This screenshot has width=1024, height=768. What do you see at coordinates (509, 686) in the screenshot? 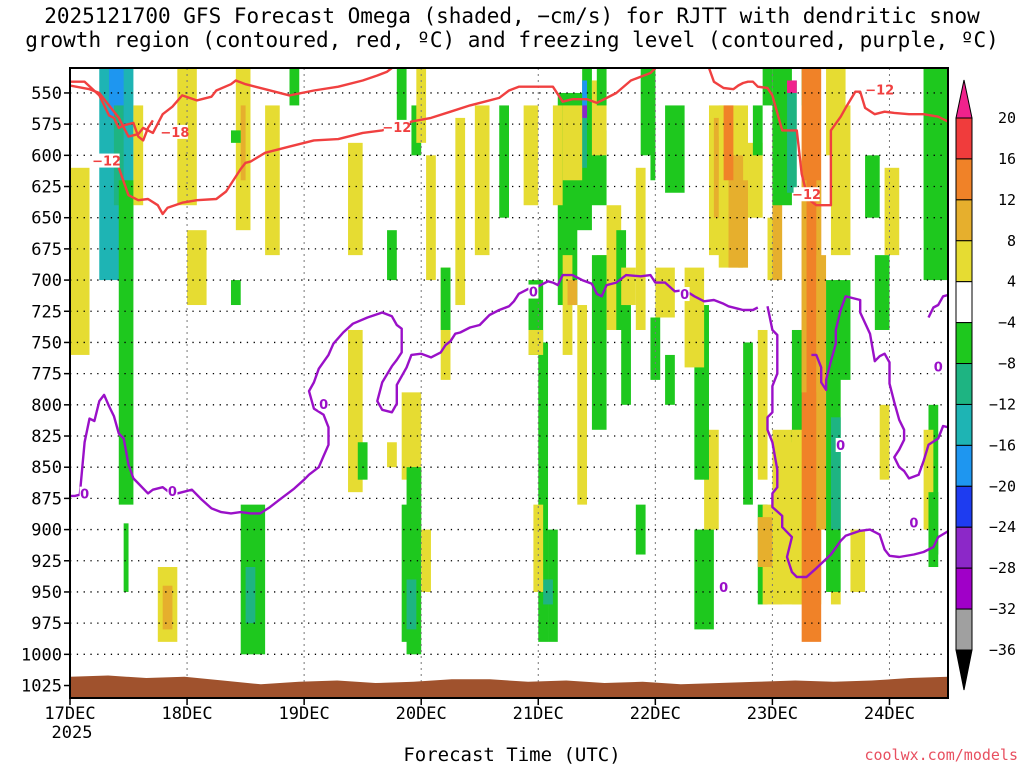
I see `terrain` at bounding box center [509, 686].